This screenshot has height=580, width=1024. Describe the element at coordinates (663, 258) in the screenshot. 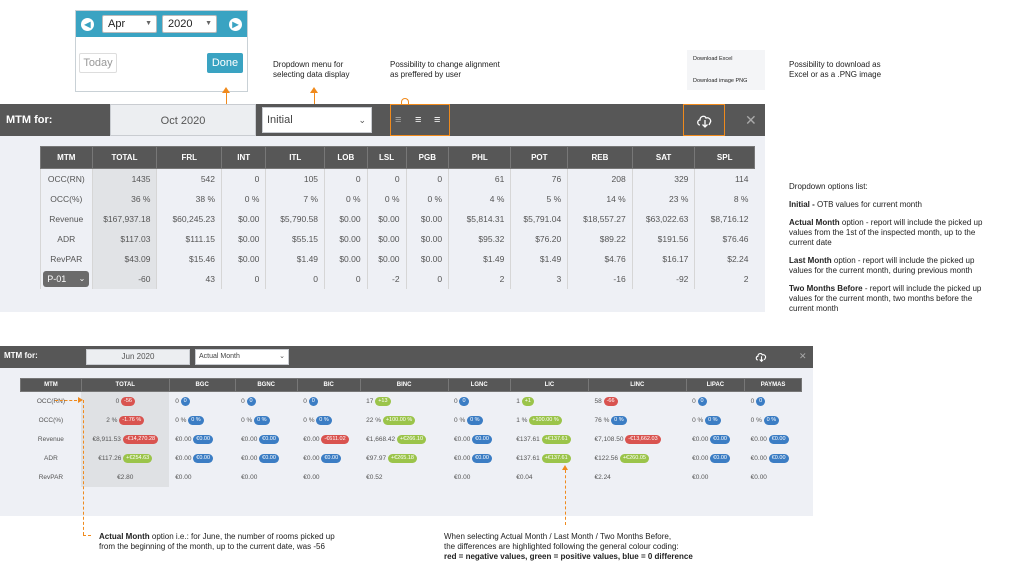

I see `table-cell: $16.17` at that location.